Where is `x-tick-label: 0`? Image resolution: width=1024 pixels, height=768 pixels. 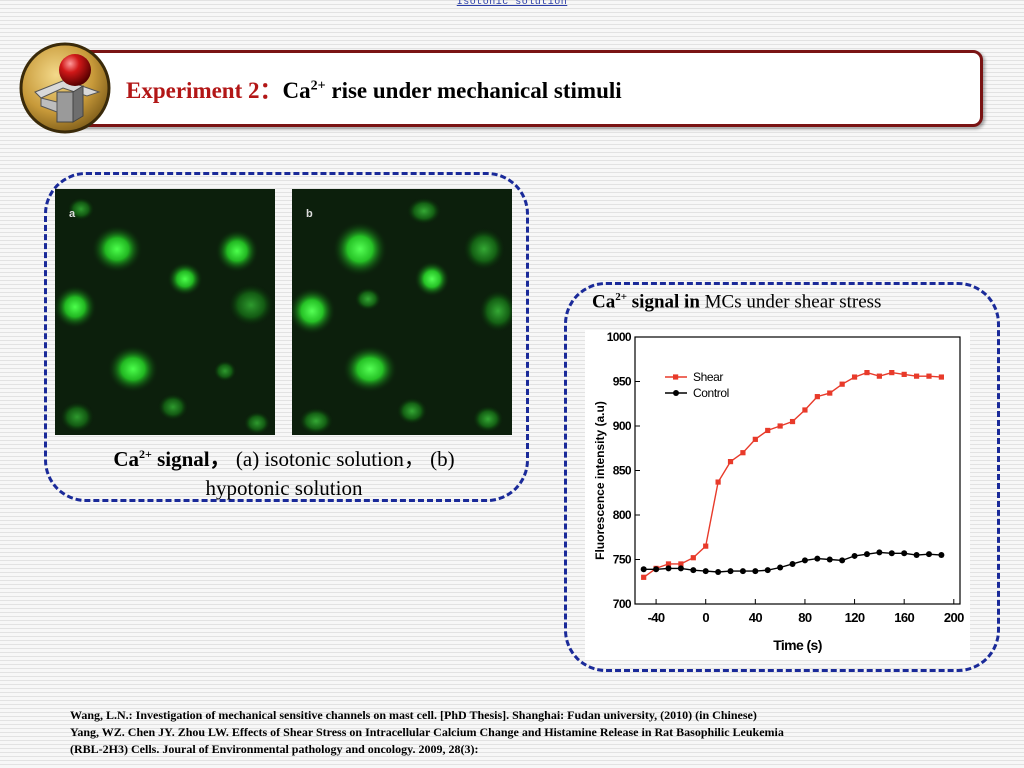 x-tick-label: 0 is located at coordinates (705, 617).